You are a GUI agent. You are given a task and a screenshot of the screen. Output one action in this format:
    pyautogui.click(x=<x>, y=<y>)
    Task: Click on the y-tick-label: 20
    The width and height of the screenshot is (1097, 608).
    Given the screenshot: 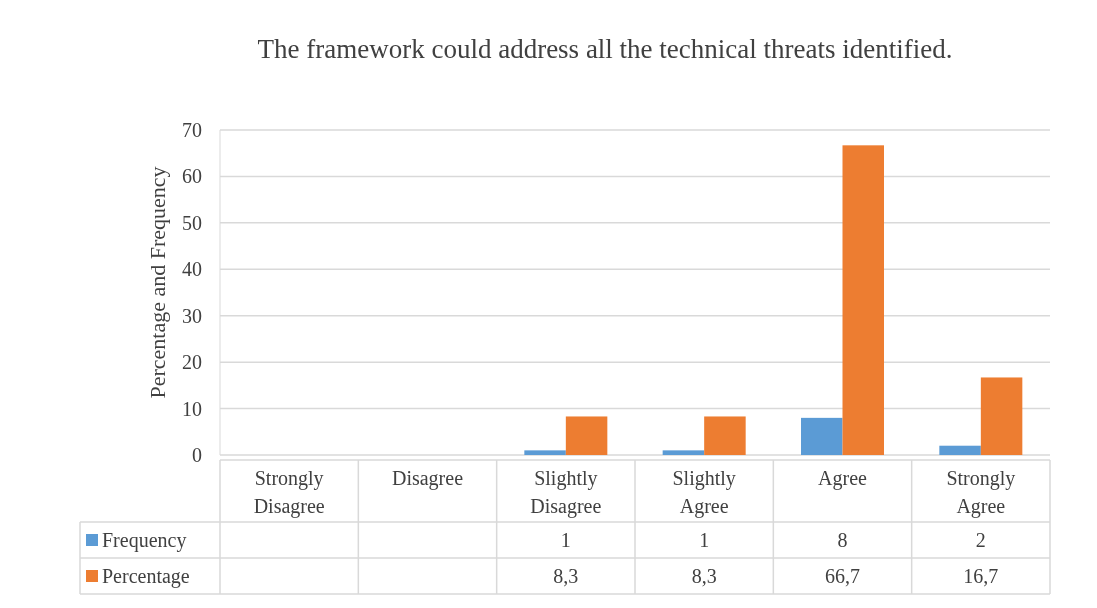 What is the action you would take?
    pyautogui.click(x=192, y=362)
    